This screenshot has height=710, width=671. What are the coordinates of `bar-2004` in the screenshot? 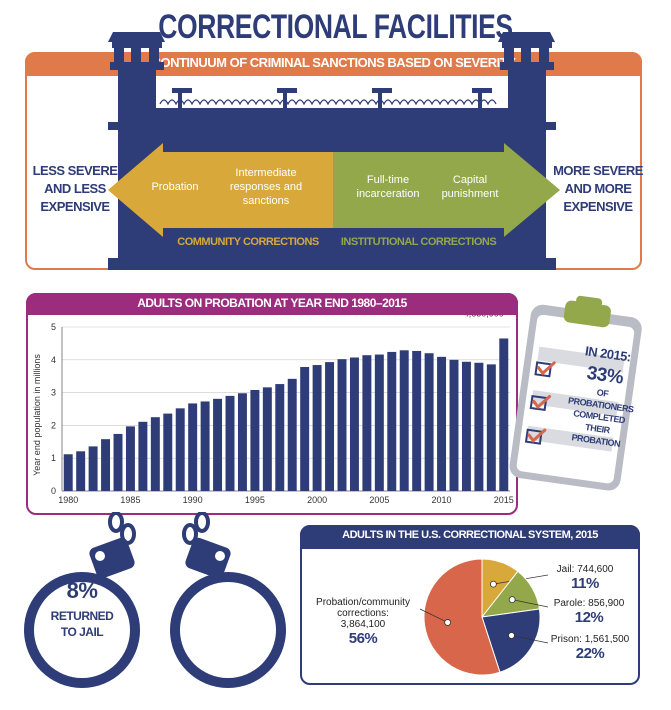 It's located at (367, 423).